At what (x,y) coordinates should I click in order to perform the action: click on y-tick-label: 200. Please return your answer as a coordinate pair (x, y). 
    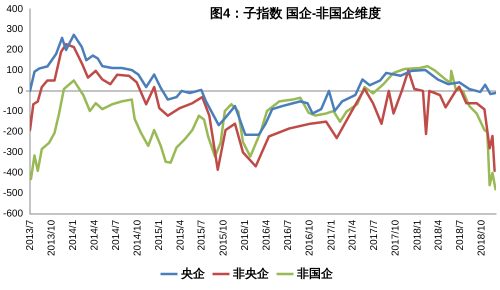
    Looking at the image, I should click on (15, 50).